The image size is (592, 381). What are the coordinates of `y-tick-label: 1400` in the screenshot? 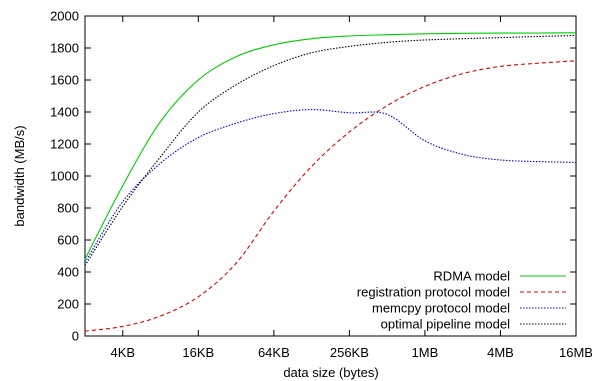 It's located at (64, 112).